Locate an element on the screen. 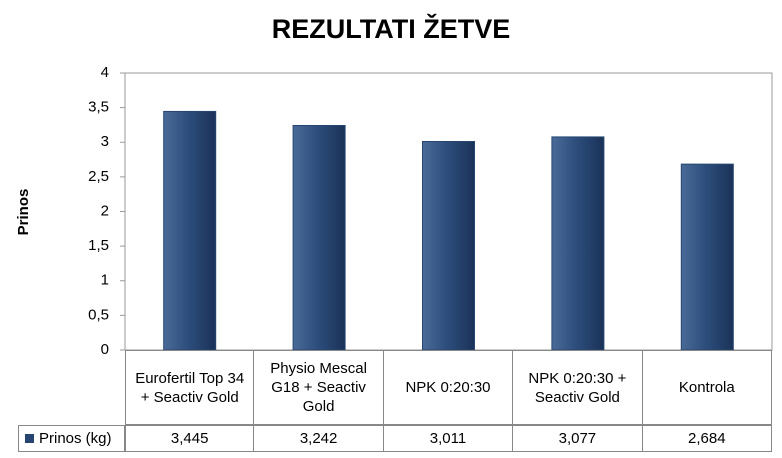 Image resolution: width=782 pixels, height=458 pixels. y-axis-title: Prinos is located at coordinates (23, 212).